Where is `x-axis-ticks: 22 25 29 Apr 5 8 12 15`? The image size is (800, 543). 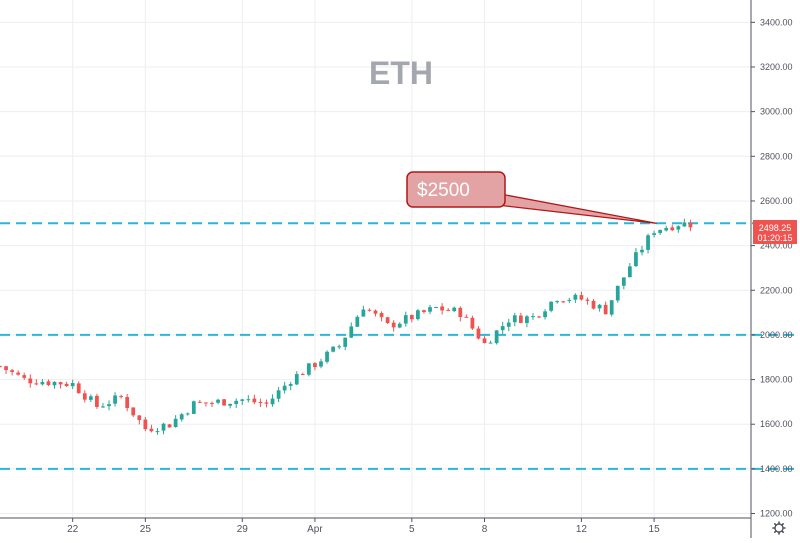 x-axis-ticks: 22 25 29 Apr 5 8 12 15 is located at coordinates (363, 526).